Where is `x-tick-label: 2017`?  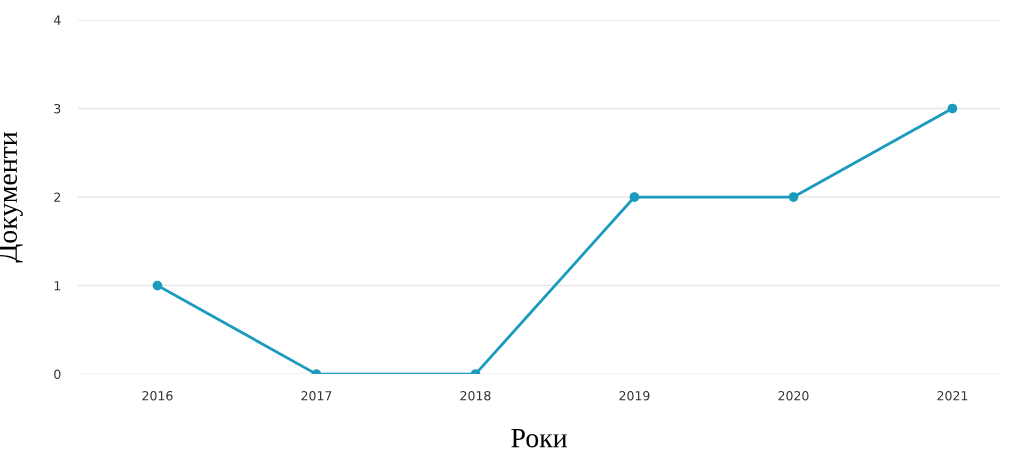 x-tick-label: 2017 is located at coordinates (316, 395).